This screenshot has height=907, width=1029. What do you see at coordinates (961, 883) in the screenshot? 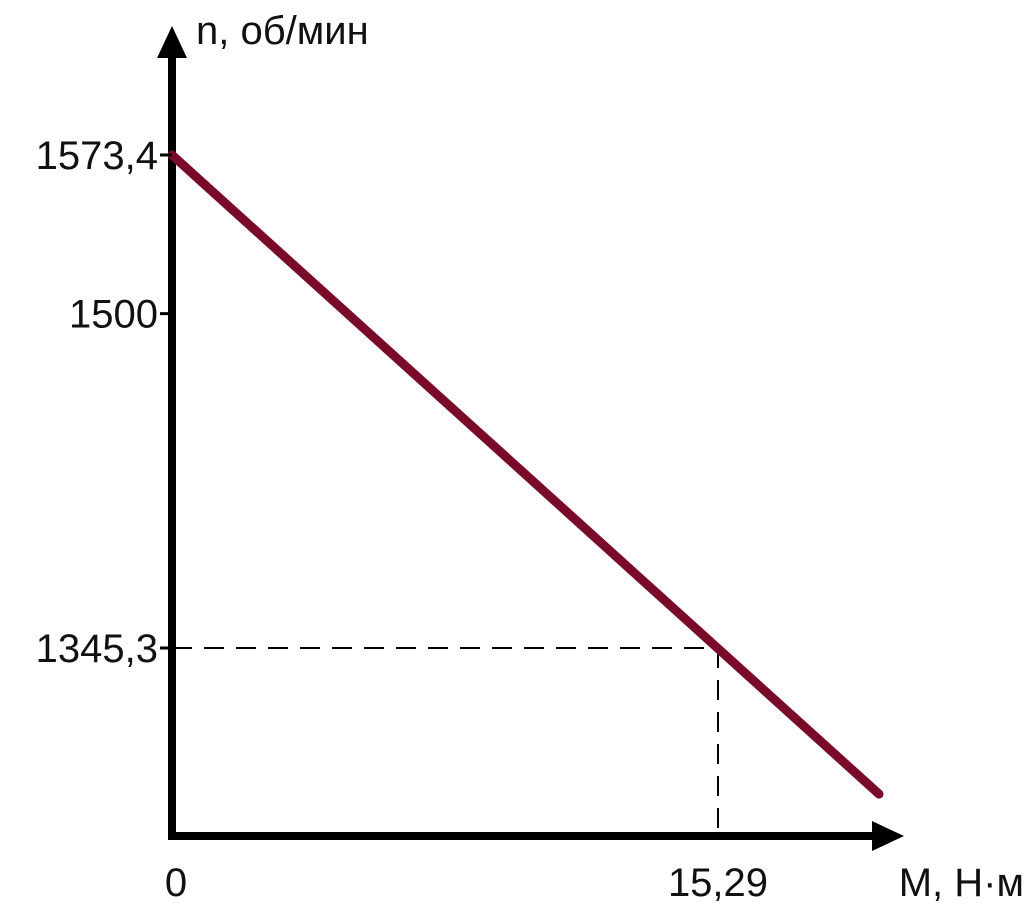
I see `x-axis-title: M, Н·м` at bounding box center [961, 883].